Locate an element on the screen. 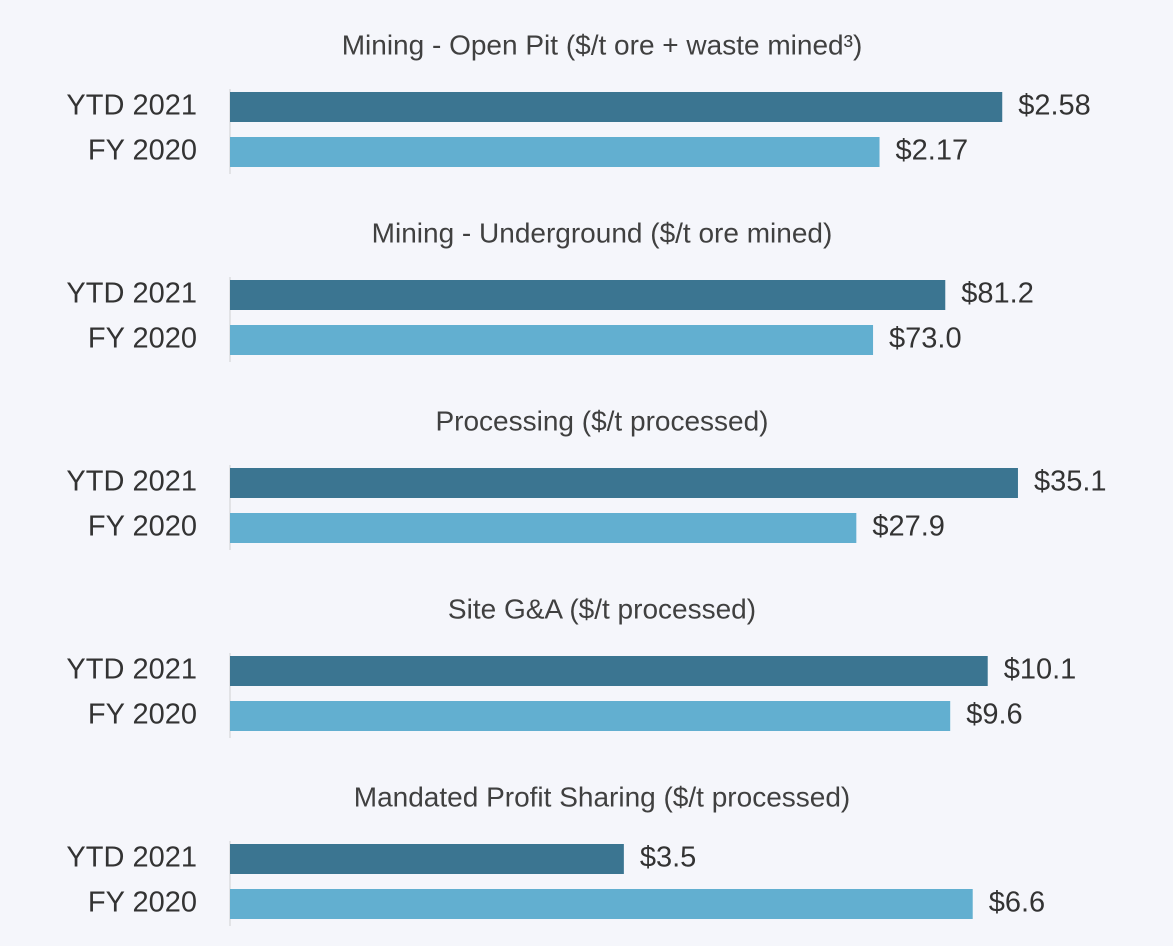  chart-title: Site G&A ($/t processed) is located at coordinates (602, 608).